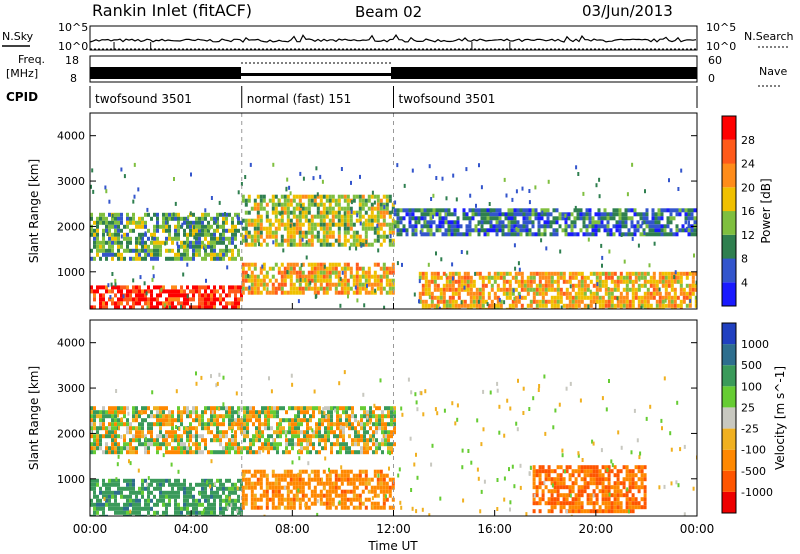 This screenshot has height=554, width=800. Describe the element at coordinates (22, 97) in the screenshot. I see `cpid-label: CPID` at that location.